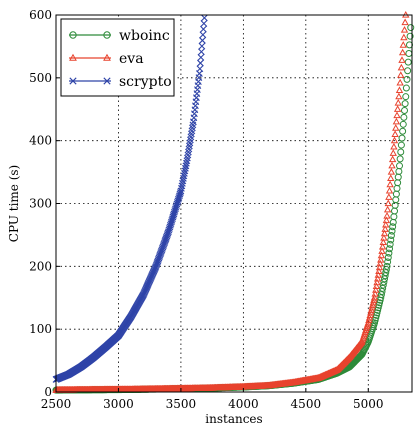  I want to click on legend-label: wboinc, so click(144, 36).